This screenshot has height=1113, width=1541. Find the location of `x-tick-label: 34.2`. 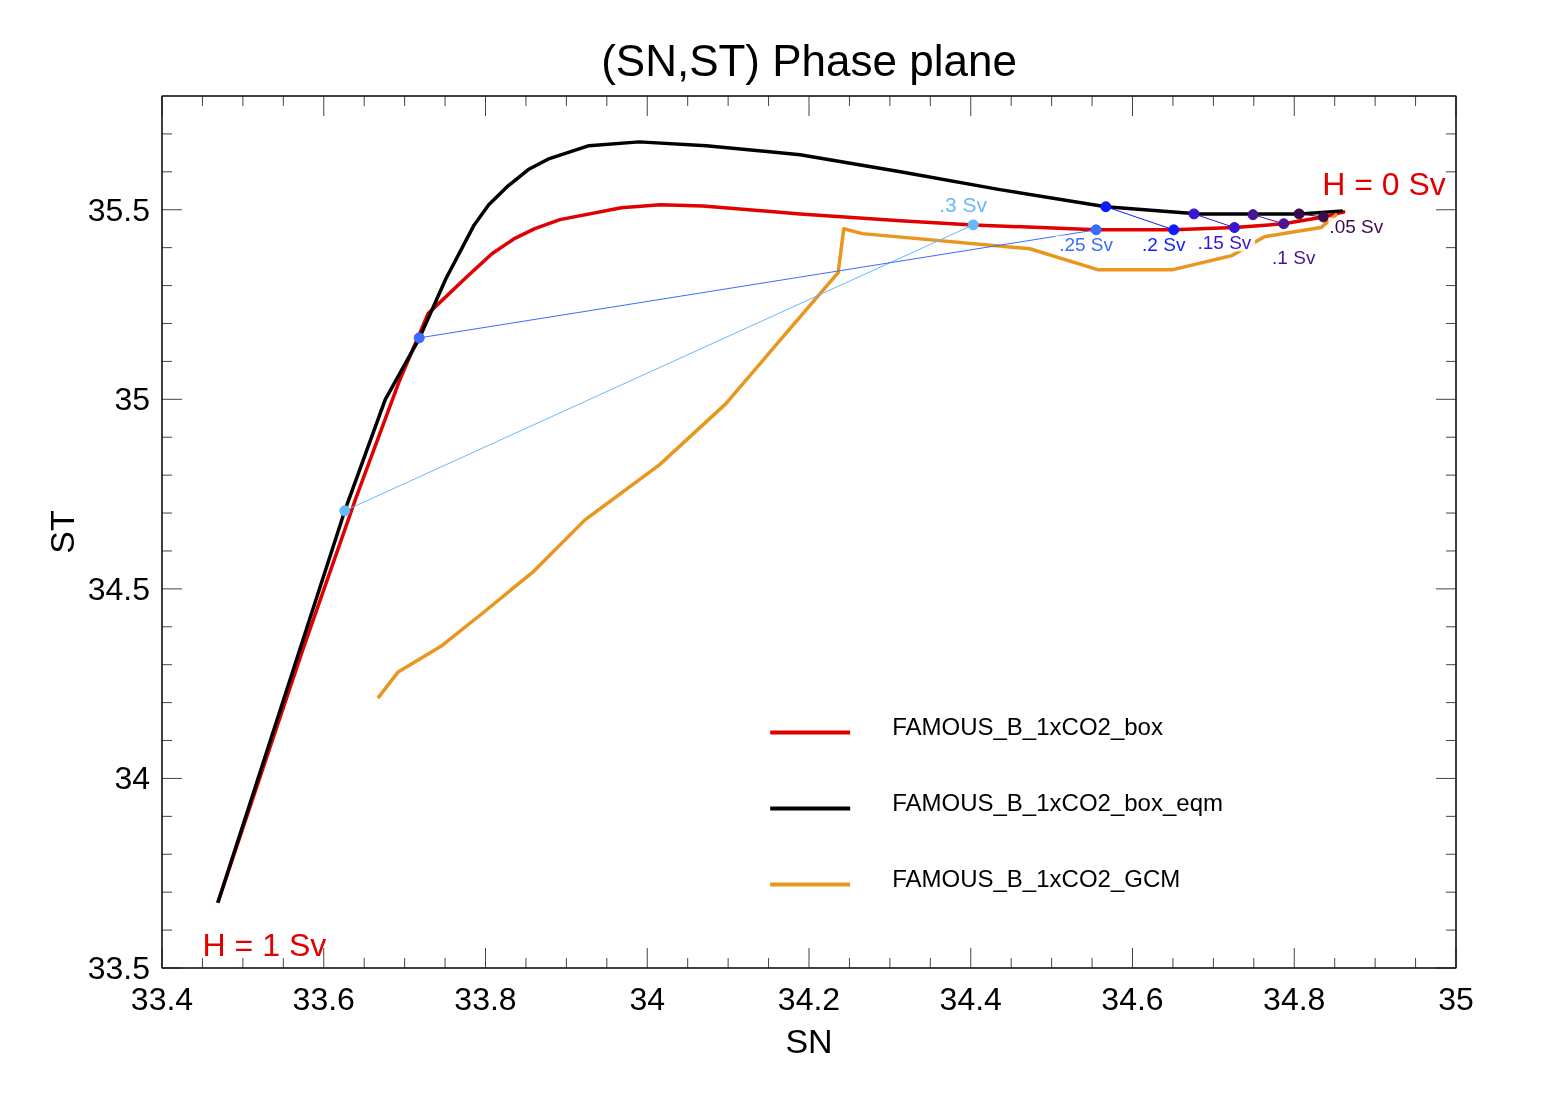

x-tick-label: 34.2 is located at coordinates (809, 999).